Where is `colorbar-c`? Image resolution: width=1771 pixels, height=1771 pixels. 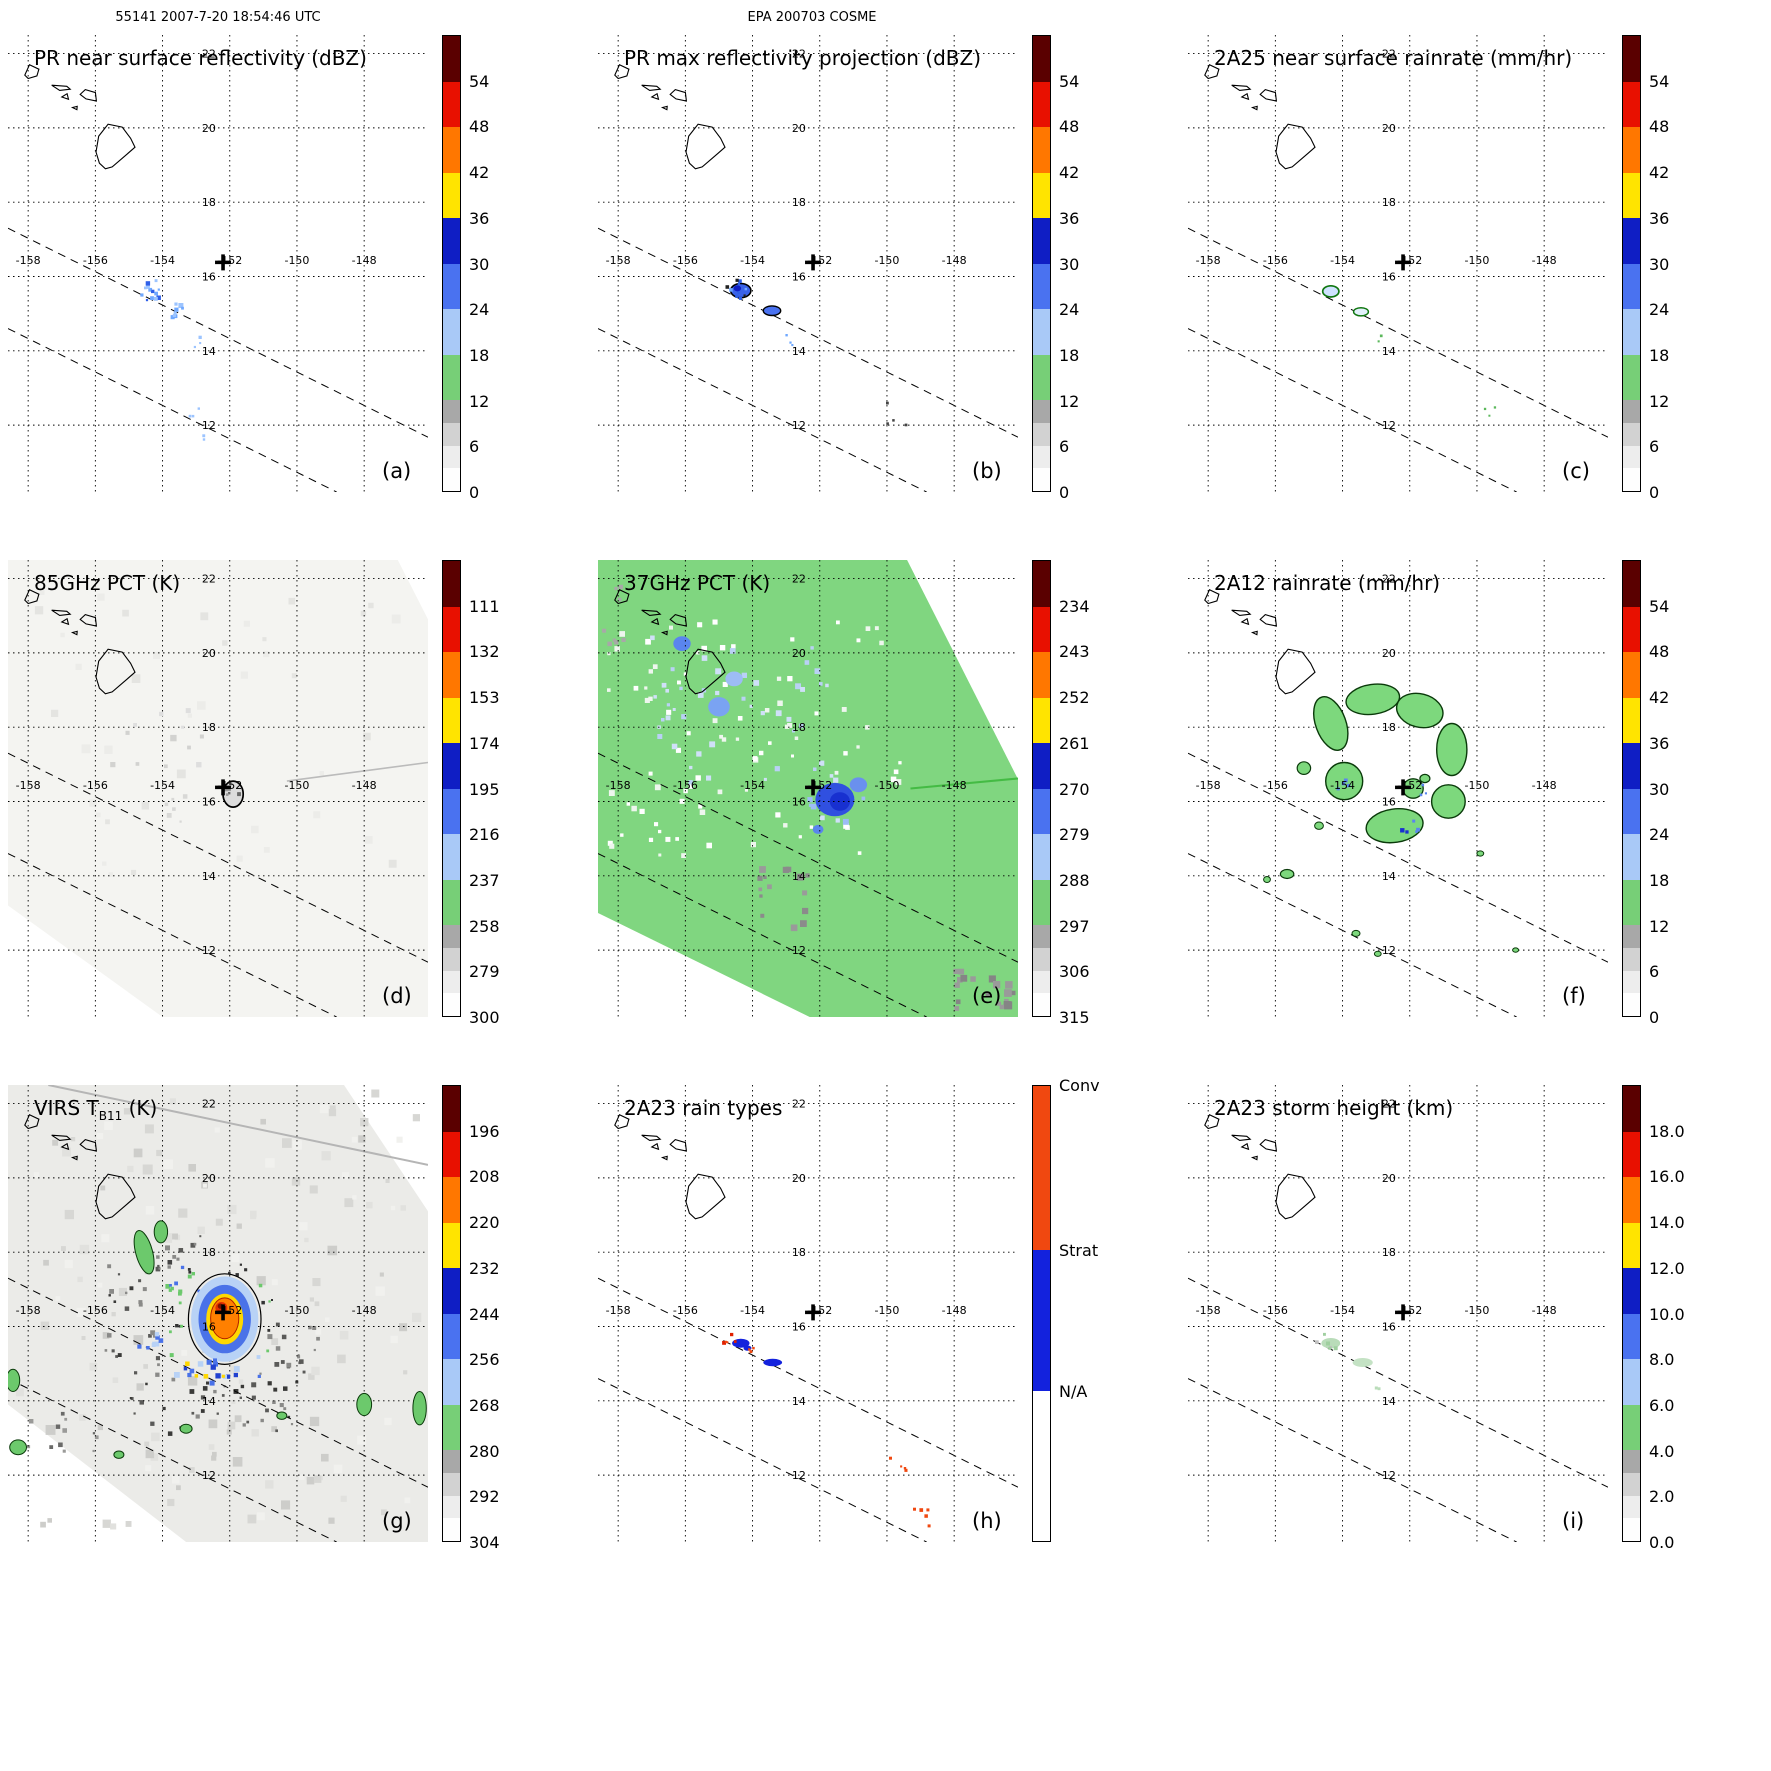
colorbar-c is located at coordinates (1631, 263).